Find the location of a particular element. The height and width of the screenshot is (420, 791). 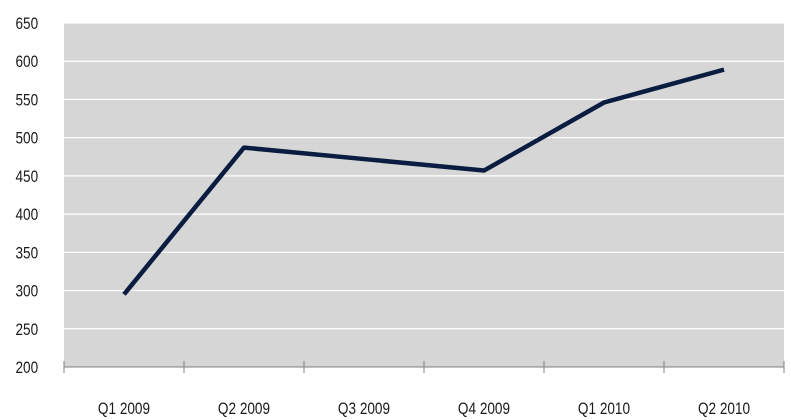

x-tick-label: Q1 2009 is located at coordinates (124, 409).